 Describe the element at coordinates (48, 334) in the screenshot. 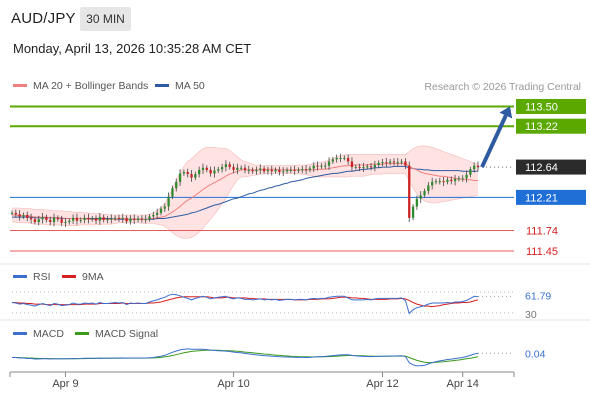

I see `macd-legend-label: MACD` at that location.